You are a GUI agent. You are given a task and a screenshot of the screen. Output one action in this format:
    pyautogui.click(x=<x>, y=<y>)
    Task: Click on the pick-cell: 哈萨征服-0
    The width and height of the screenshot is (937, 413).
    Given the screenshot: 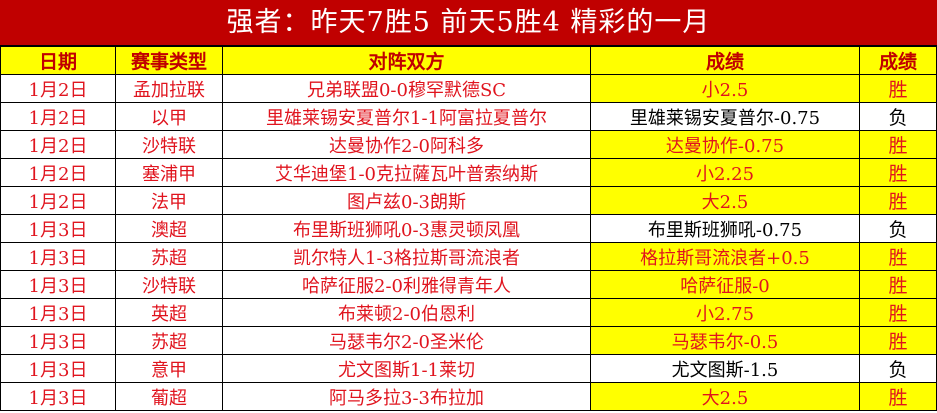 What is the action you would take?
    pyautogui.click(x=725, y=284)
    